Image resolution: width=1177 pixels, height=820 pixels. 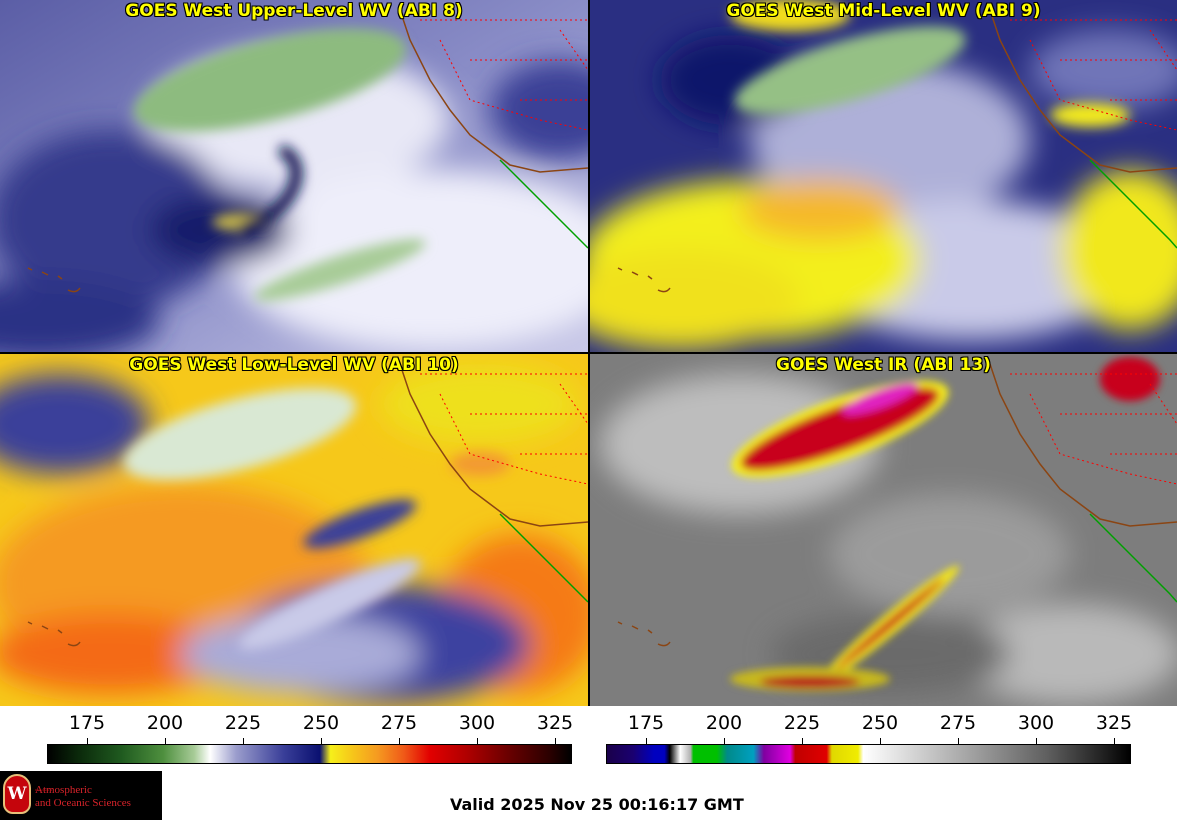 What do you see at coordinates (724, 723) in the screenshot?
I see `ir-tick-label: 200` at bounding box center [724, 723].